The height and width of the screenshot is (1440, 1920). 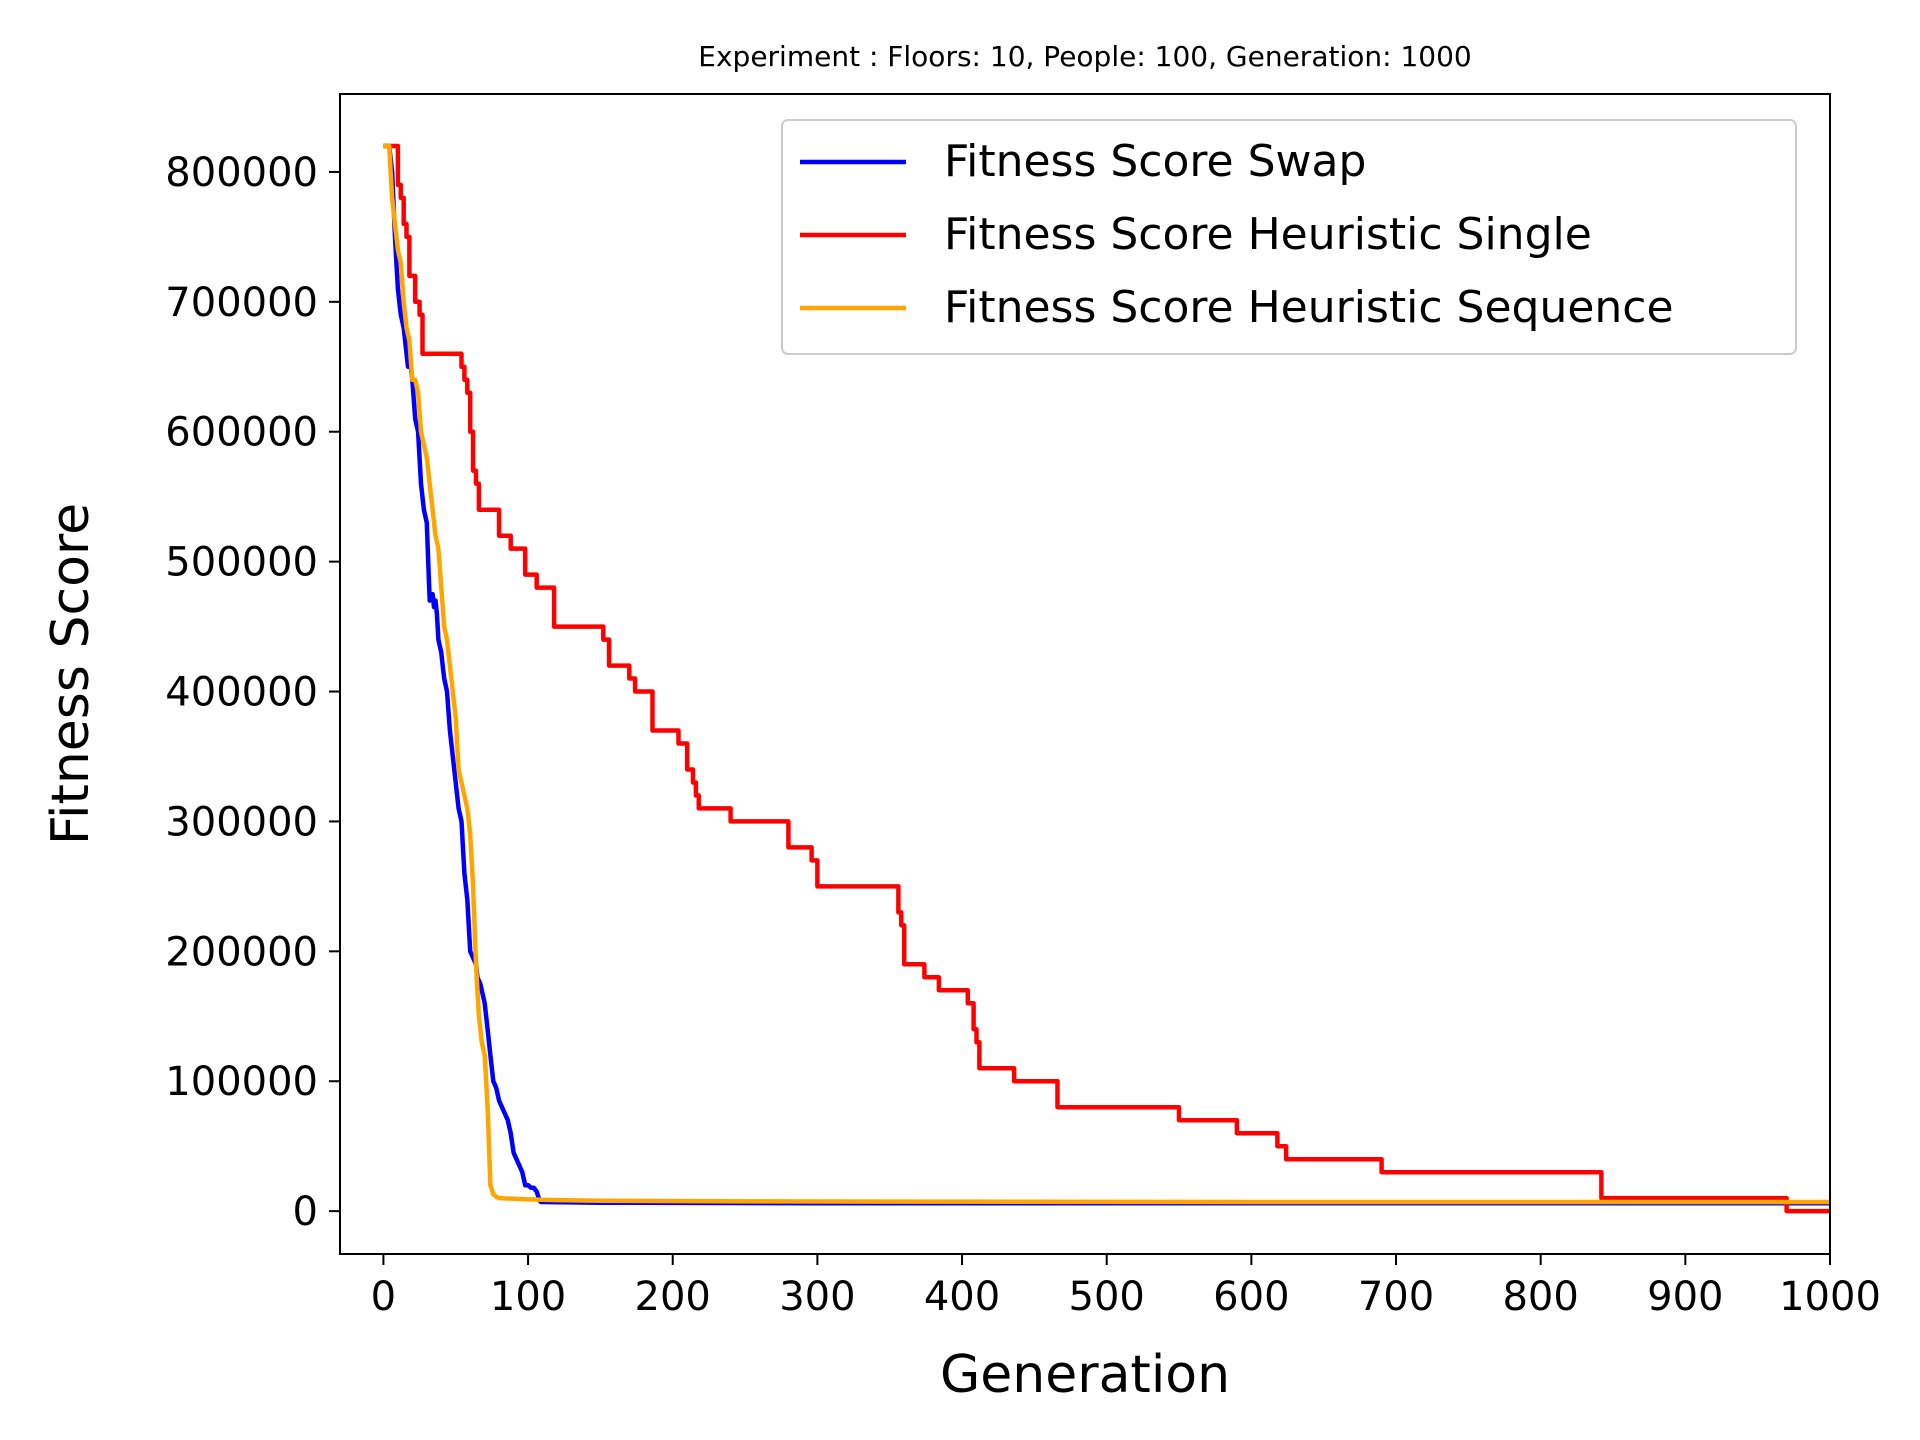 What do you see at coordinates (1685, 1297) in the screenshot?
I see `x-tick-label: 900` at bounding box center [1685, 1297].